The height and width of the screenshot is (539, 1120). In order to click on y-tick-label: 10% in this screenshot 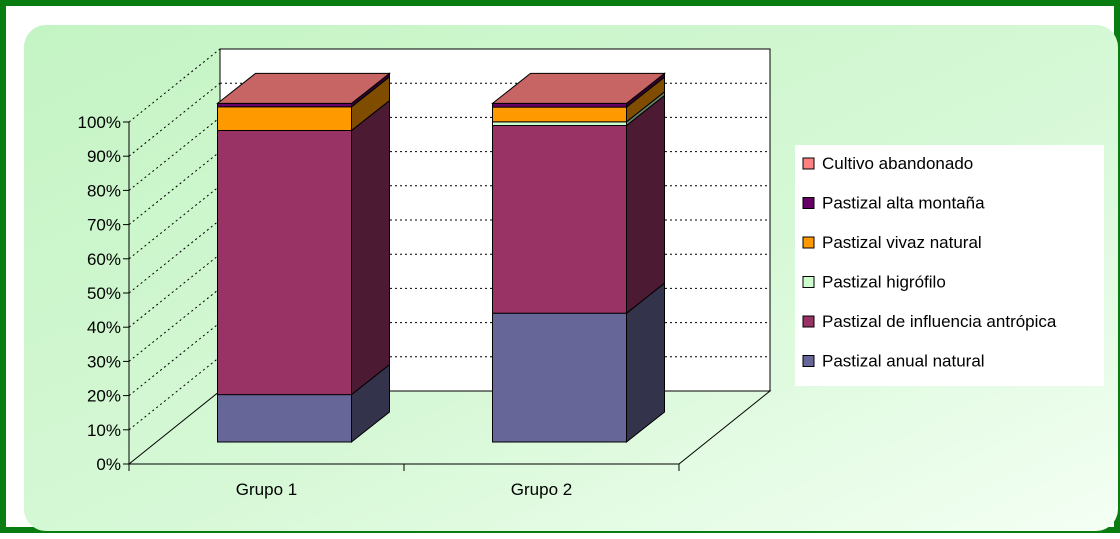, I will do `click(104, 430)`.